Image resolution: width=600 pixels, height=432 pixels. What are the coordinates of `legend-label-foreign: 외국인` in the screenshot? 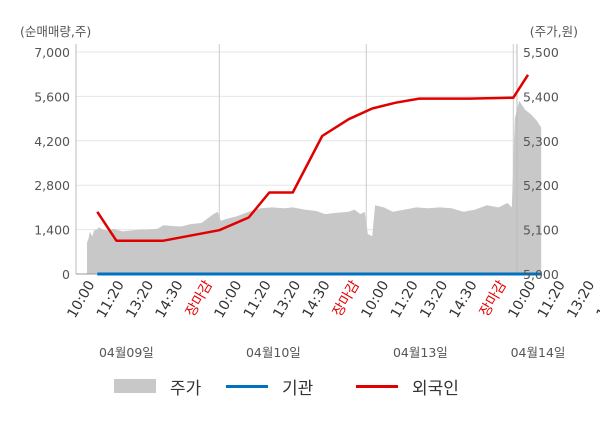 It's located at (435, 388).